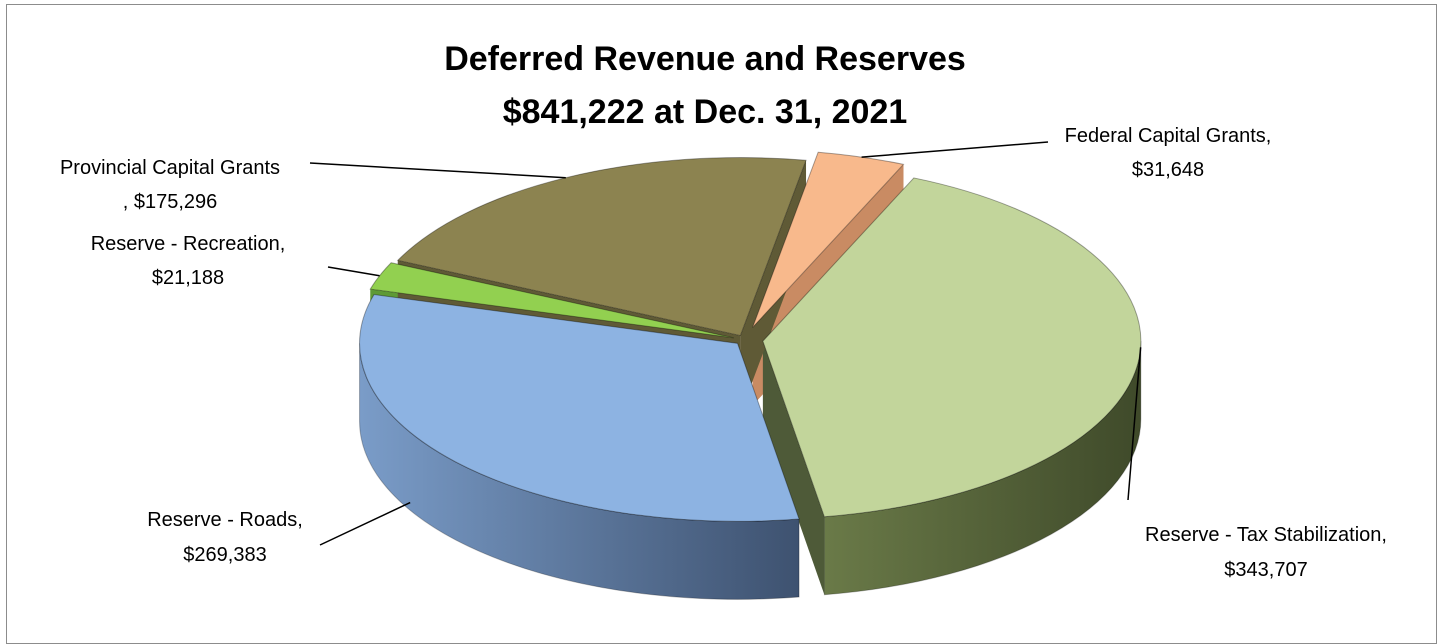 This screenshot has width=1445, height=644. Describe the element at coordinates (225, 520) in the screenshot. I see `slice-label-roads-line-1: Reserve - Roads,` at that location.